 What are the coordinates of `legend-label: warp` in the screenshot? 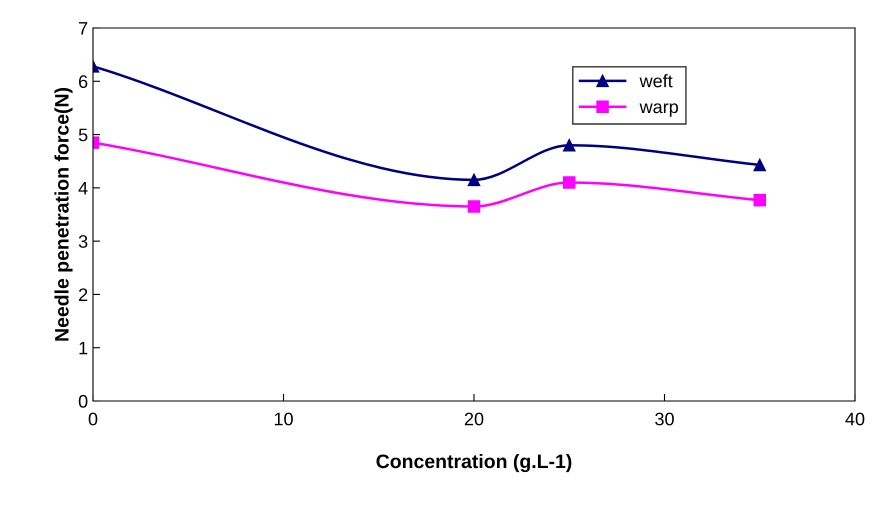 It's located at (659, 110).